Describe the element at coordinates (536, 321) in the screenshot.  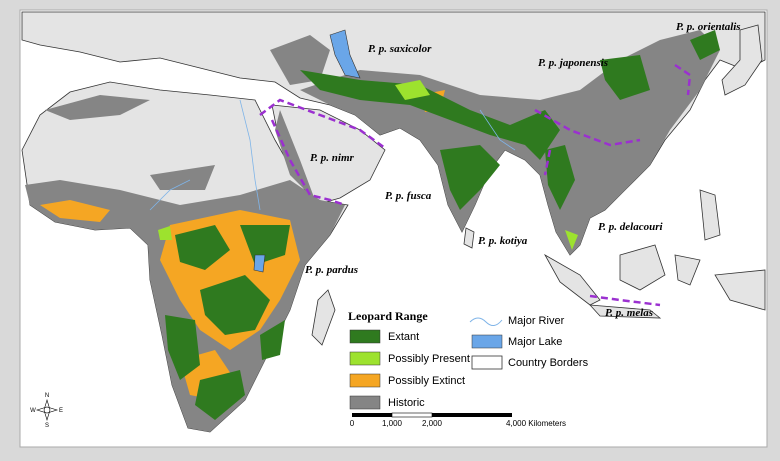
I see `legend-label: Major River` at that location.